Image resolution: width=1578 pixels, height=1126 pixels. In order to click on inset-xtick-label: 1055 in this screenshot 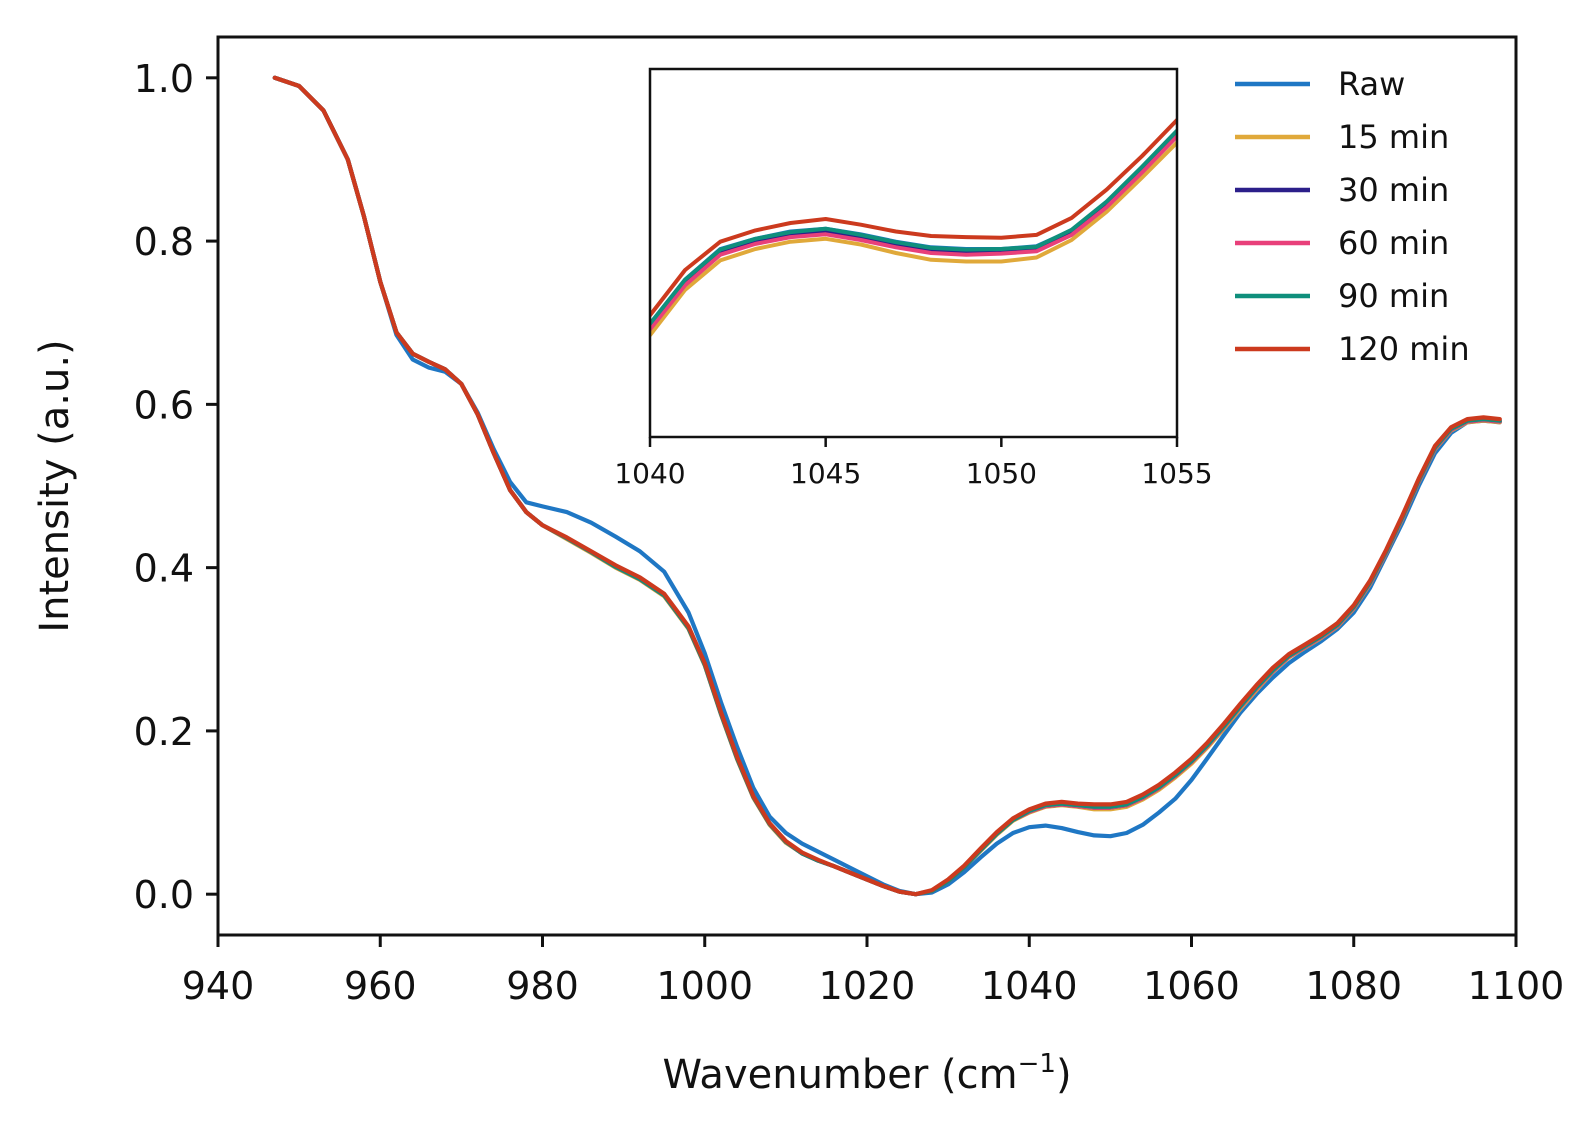, I will do `click(1176, 473)`.